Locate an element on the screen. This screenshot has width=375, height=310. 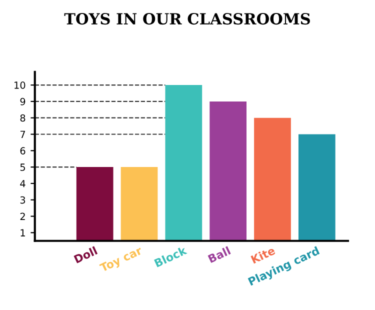
y-tick-label: 1 is located at coordinates (22, 232).